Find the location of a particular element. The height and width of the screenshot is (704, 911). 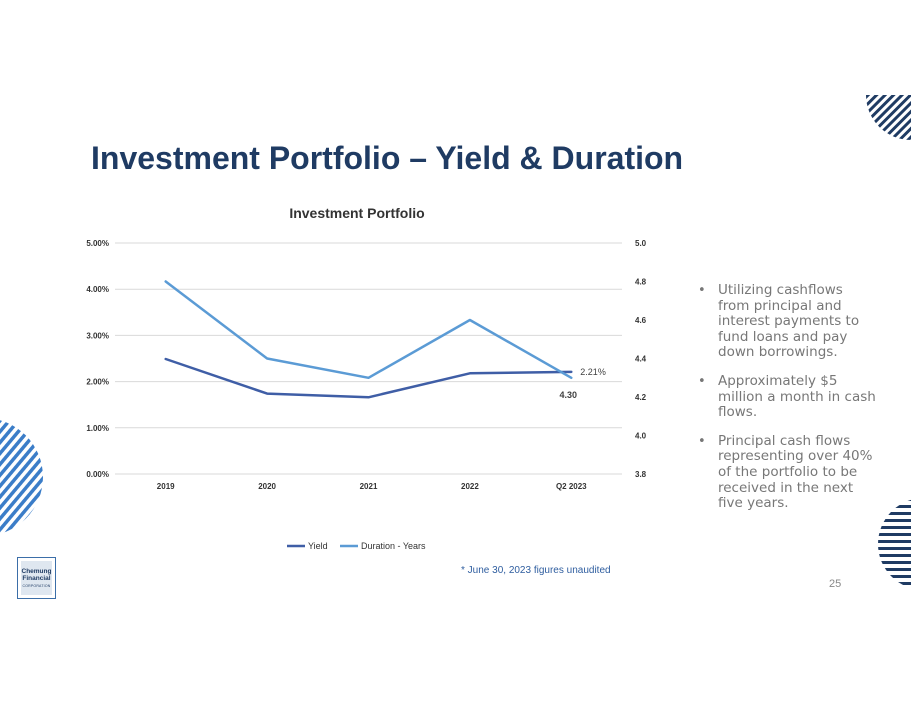

right-axis-tick-label: 4.6 is located at coordinates (641, 320).